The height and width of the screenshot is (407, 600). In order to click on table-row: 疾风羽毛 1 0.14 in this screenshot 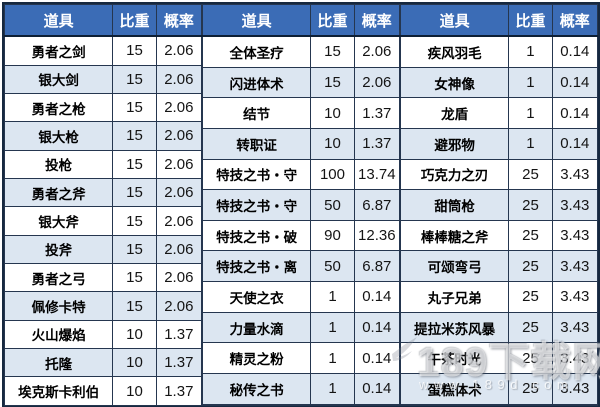, I will do `click(498, 51)`.